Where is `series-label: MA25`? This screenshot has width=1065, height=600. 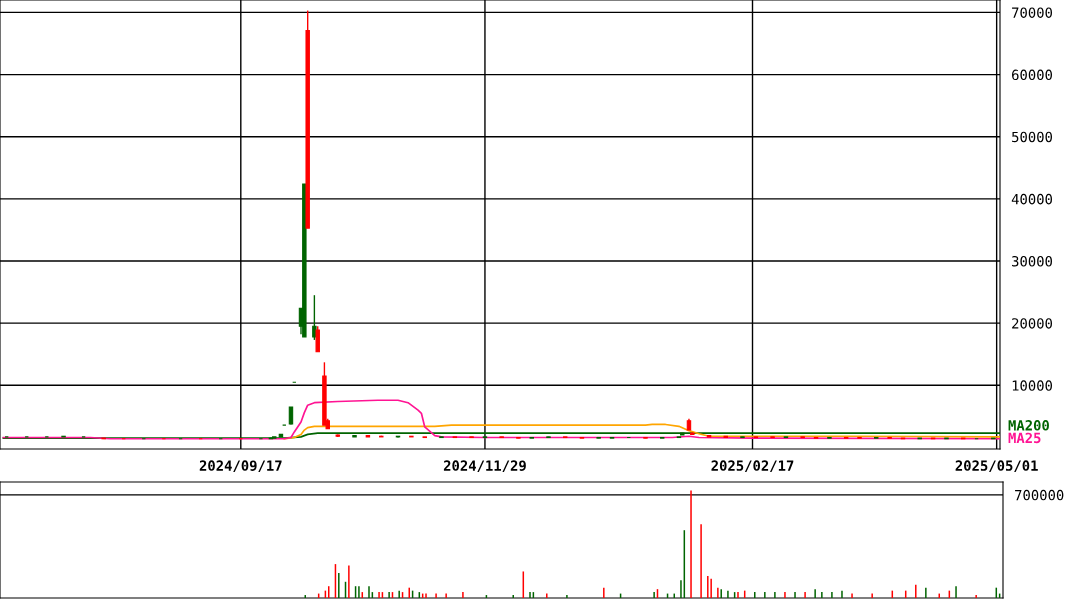 series-label: MA25 is located at coordinates (1024, 438).